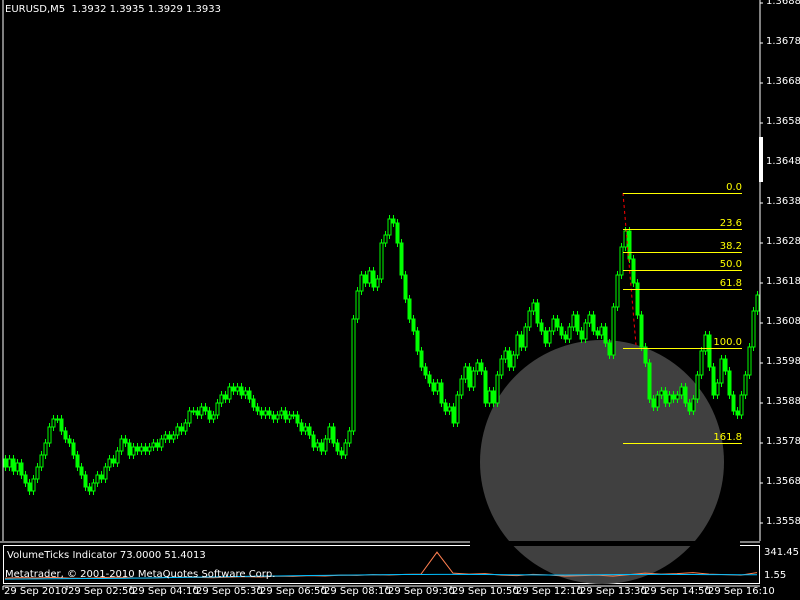 The image size is (800, 600). Describe the element at coordinates (783, 321) in the screenshot. I see `price-tick-label: 1.3608` at that location.